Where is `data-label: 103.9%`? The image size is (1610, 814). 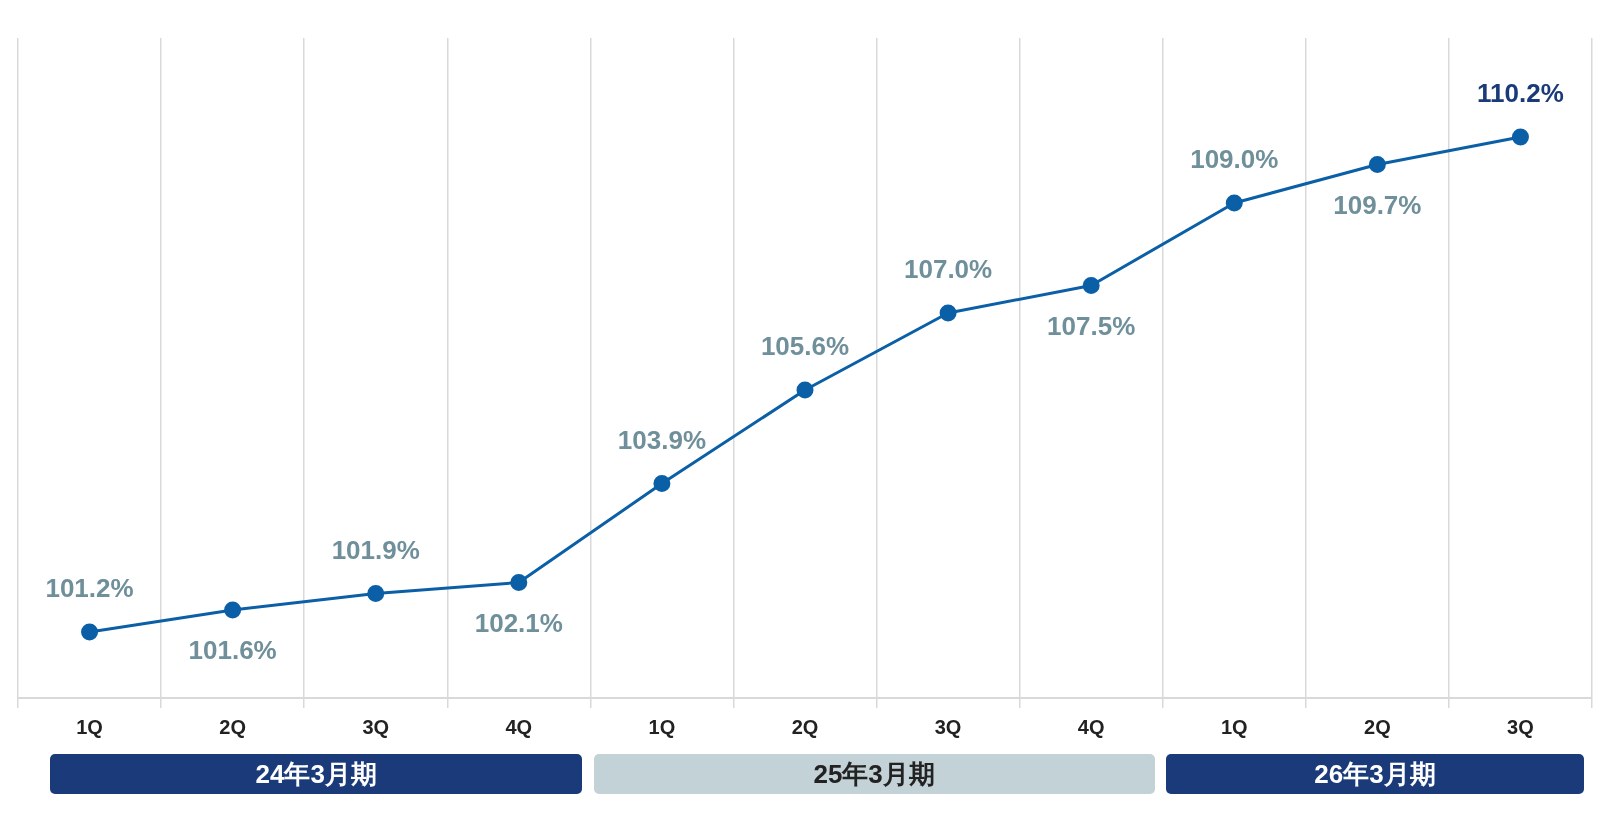 data-label: 103.9% is located at coordinates (661, 439).